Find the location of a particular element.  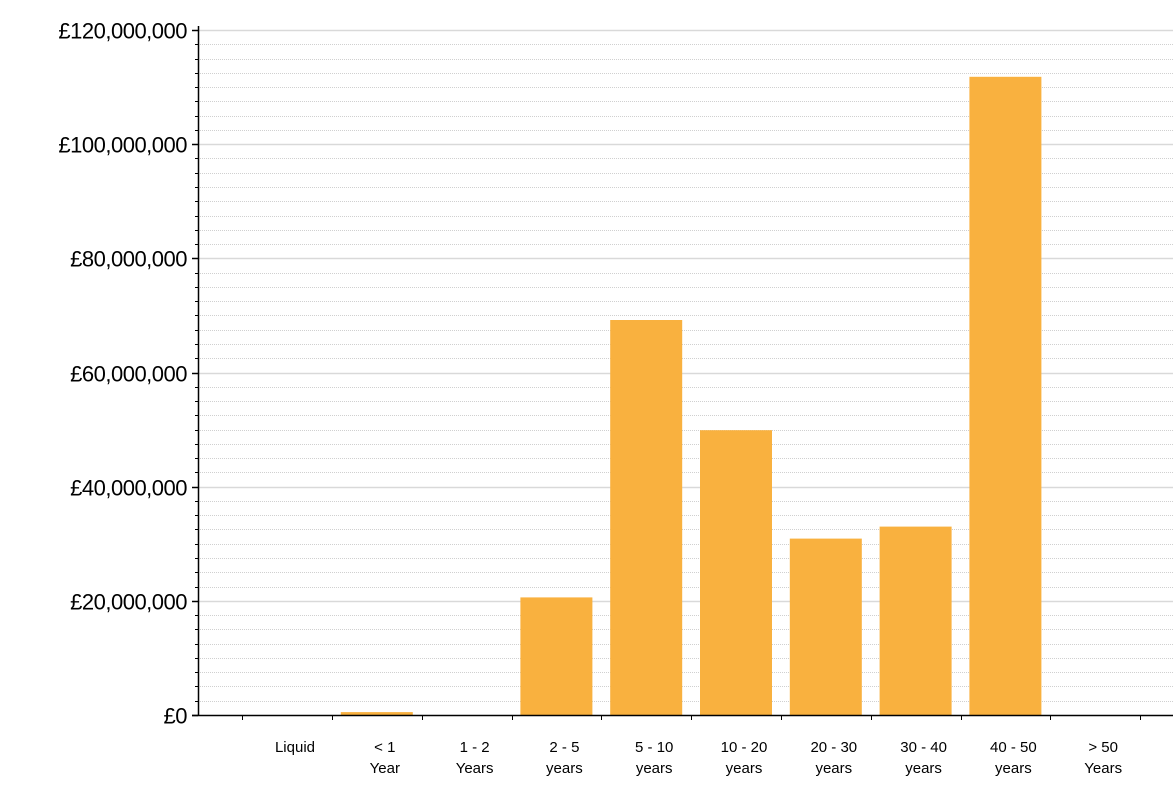

x-tick-label: Year is located at coordinates (385, 768).